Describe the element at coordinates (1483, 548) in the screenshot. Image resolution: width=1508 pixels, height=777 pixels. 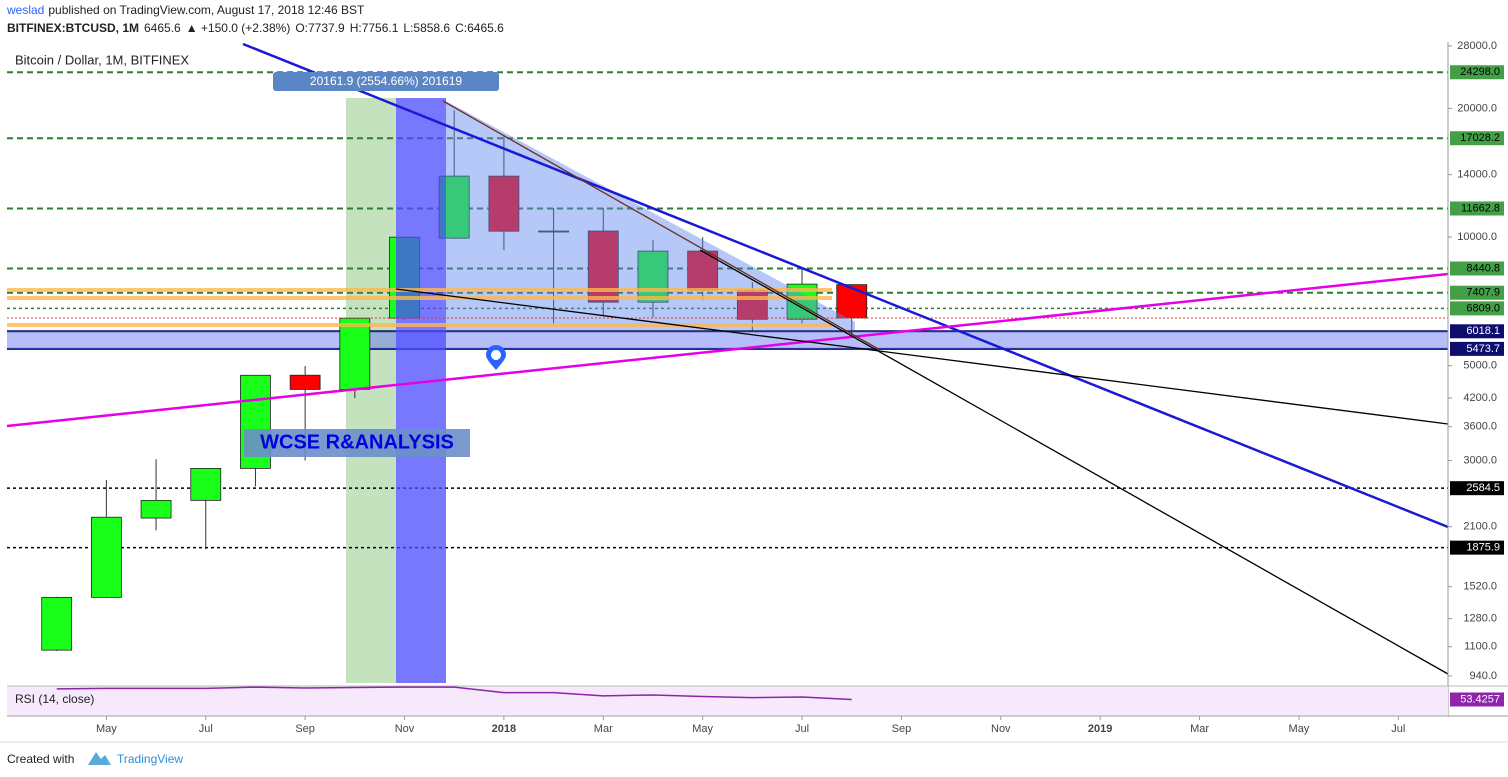
I see `level-badge-label: 1875.9` at that location.